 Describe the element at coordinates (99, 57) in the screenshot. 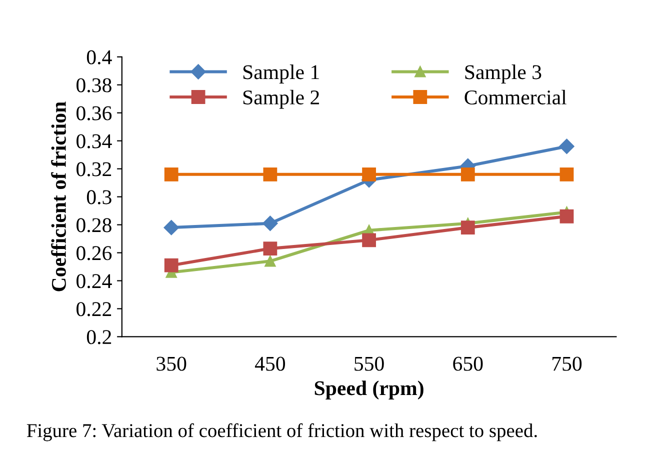

I see `y-tick-label: 0.4` at that location.